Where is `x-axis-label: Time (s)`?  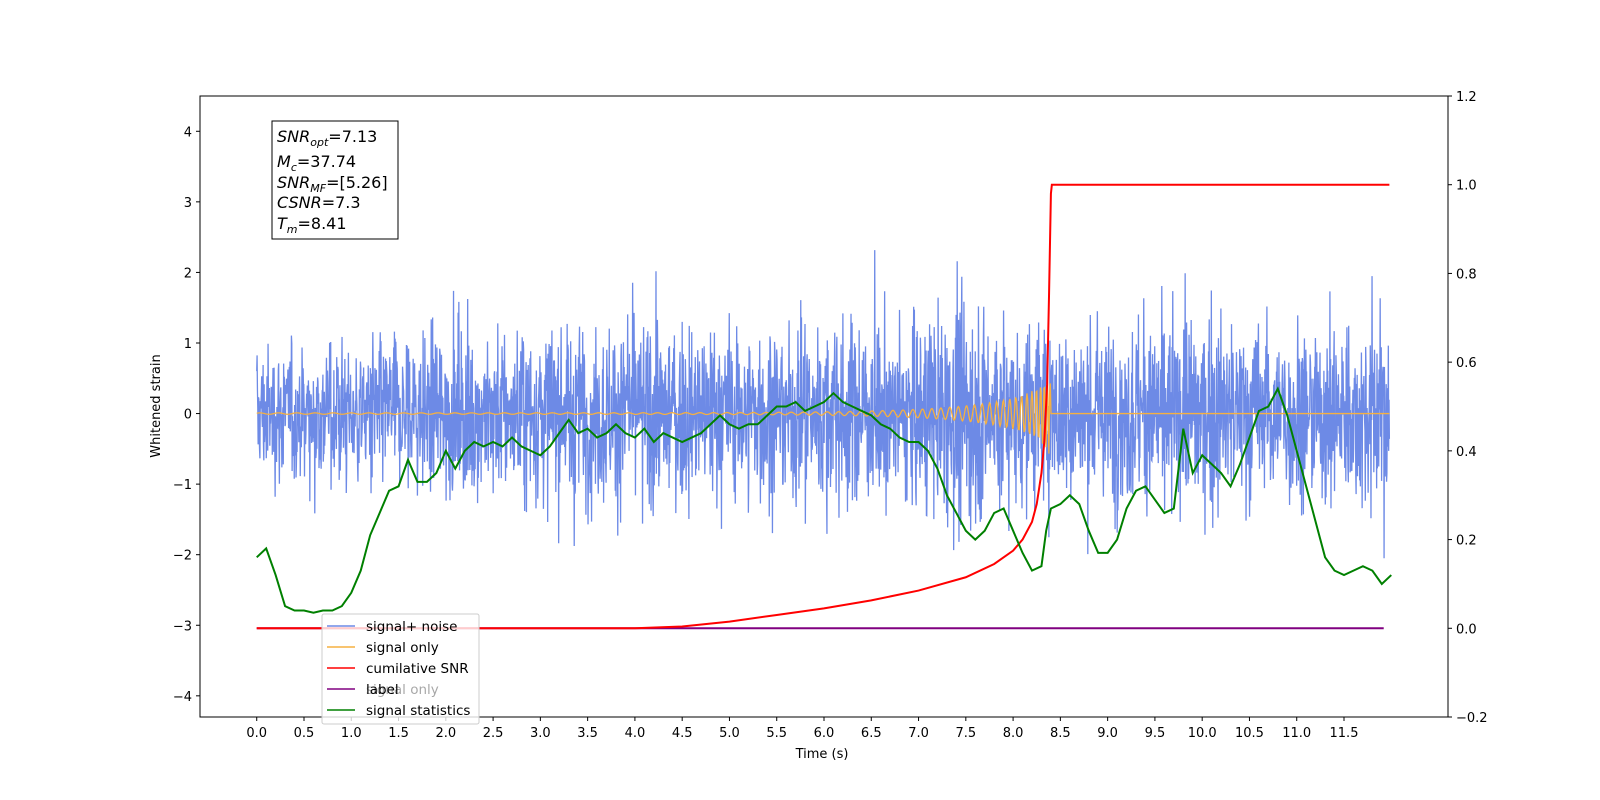 x-axis-label: Time (s) is located at coordinates (822, 754).